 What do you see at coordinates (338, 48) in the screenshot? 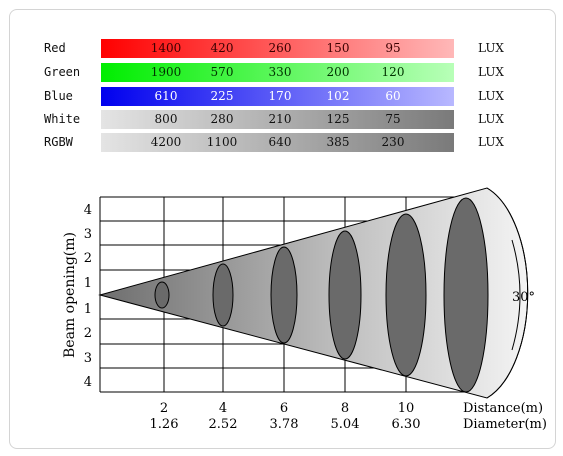
I see `lux-value: 150` at bounding box center [338, 48].